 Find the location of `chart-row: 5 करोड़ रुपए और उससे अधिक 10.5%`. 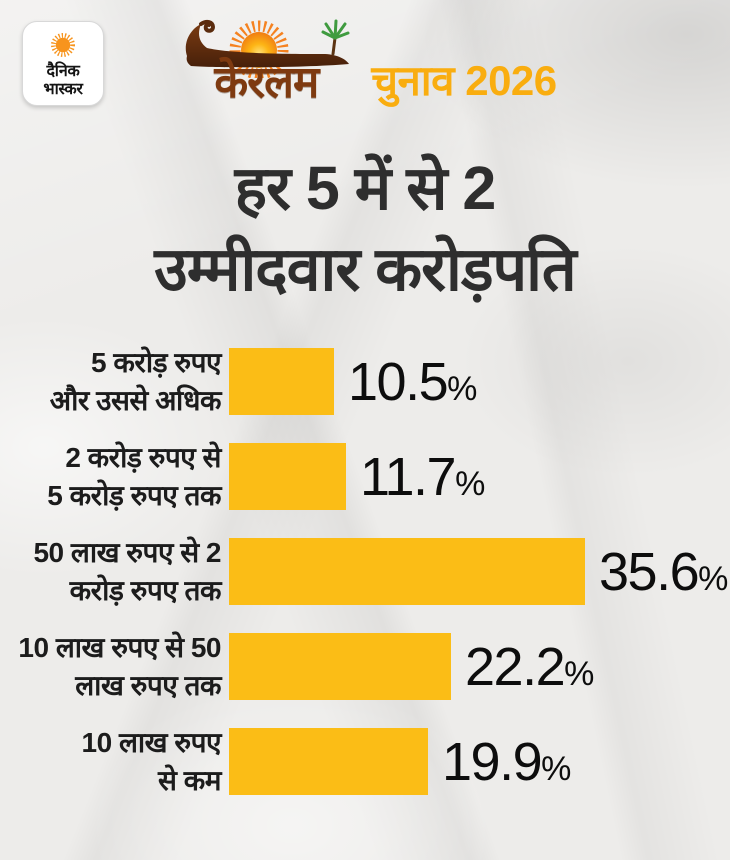

chart-row: 5 करोड़ रुपए और उससे अधिक 10.5% is located at coordinates (365, 381).